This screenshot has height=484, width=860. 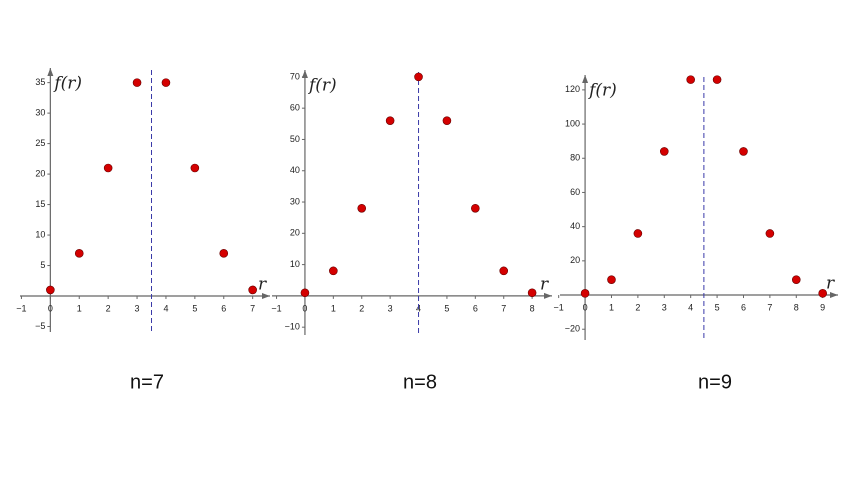 I want to click on y-tick-label: −20, so click(x=572, y=329).